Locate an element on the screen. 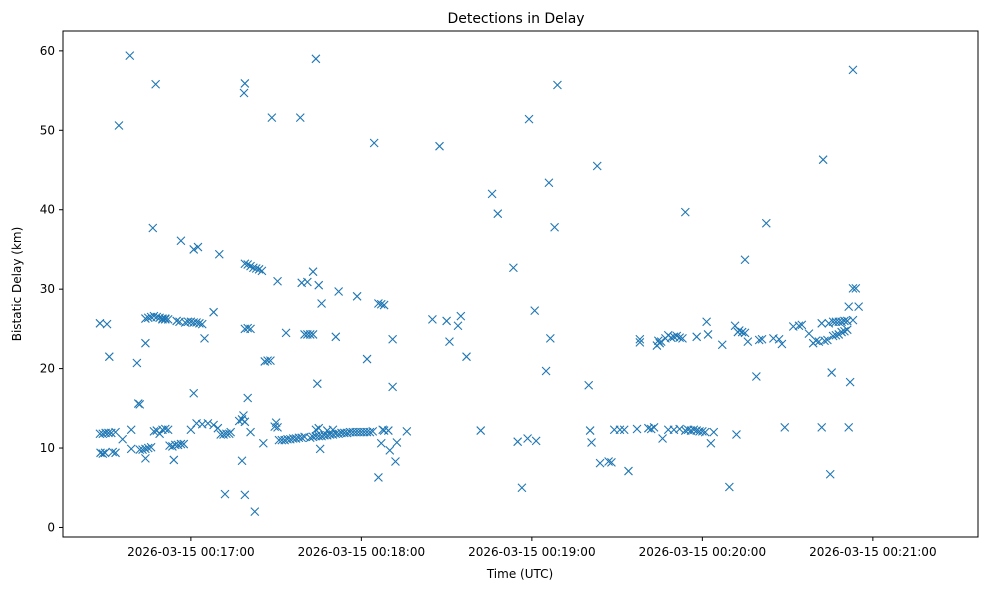 This screenshot has width=989, height=590. y-tick-label: 10 is located at coordinates (47, 448).